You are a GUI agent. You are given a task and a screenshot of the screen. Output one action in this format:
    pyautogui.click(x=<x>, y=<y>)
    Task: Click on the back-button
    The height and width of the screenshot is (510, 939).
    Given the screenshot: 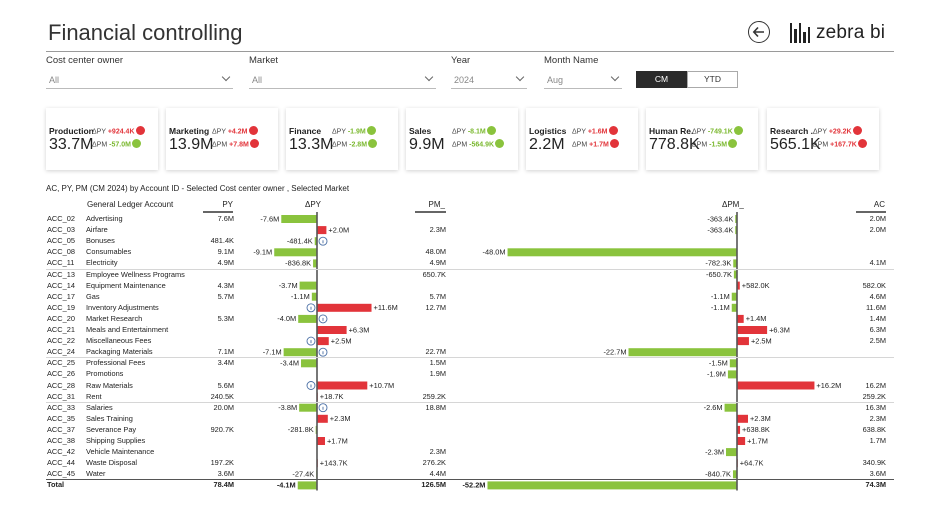 What is the action you would take?
    pyautogui.click(x=759, y=32)
    